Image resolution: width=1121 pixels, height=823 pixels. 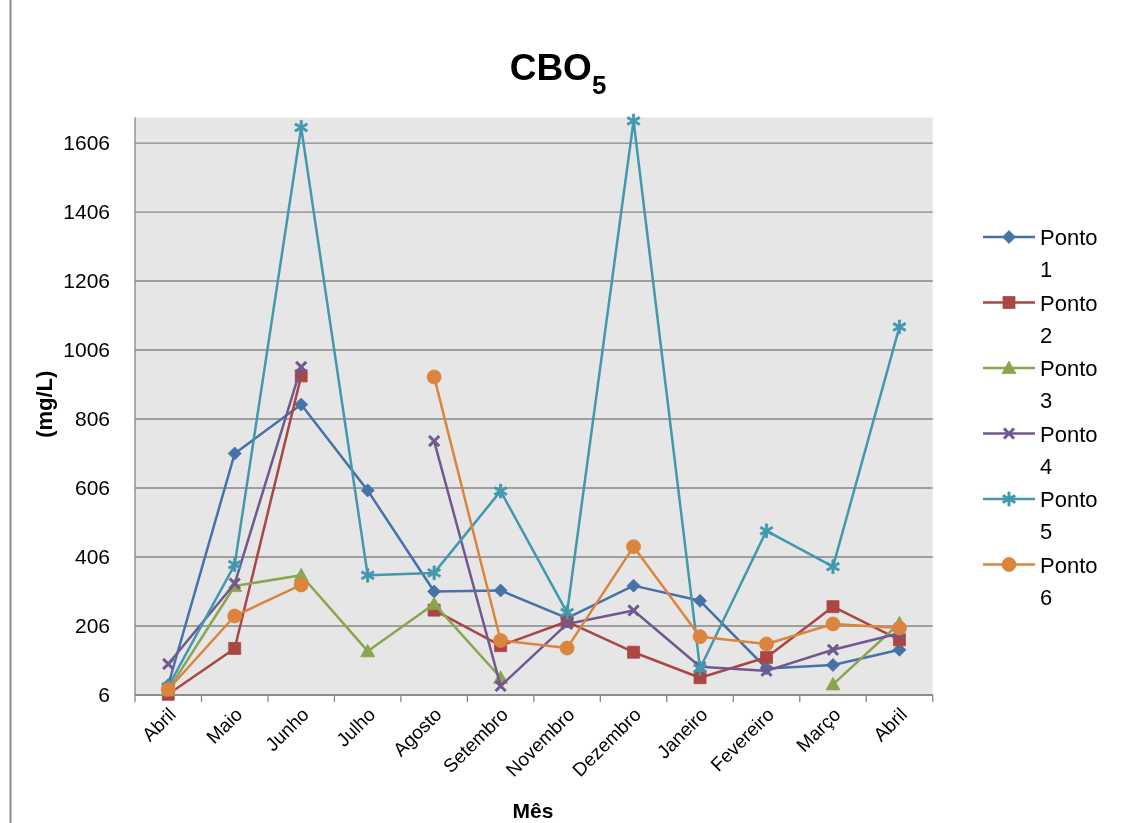 What do you see at coordinates (1069, 253) in the screenshot?
I see `legend-label: Ponto 1` at bounding box center [1069, 253].